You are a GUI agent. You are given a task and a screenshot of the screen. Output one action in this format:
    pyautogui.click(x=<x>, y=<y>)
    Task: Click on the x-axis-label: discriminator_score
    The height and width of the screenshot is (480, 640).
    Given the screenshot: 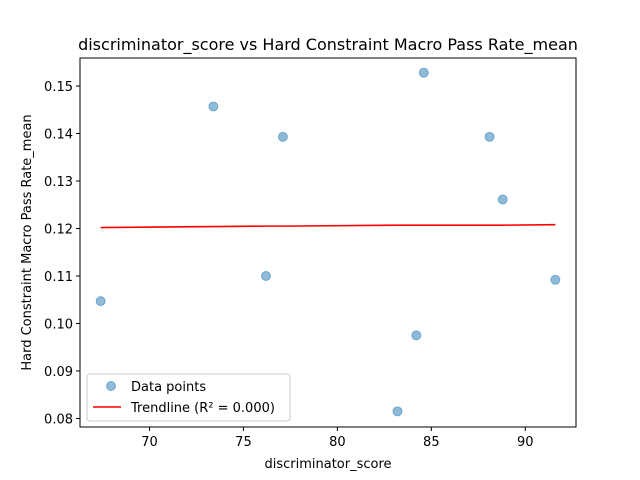 What is the action you would take?
    pyautogui.click(x=327, y=464)
    